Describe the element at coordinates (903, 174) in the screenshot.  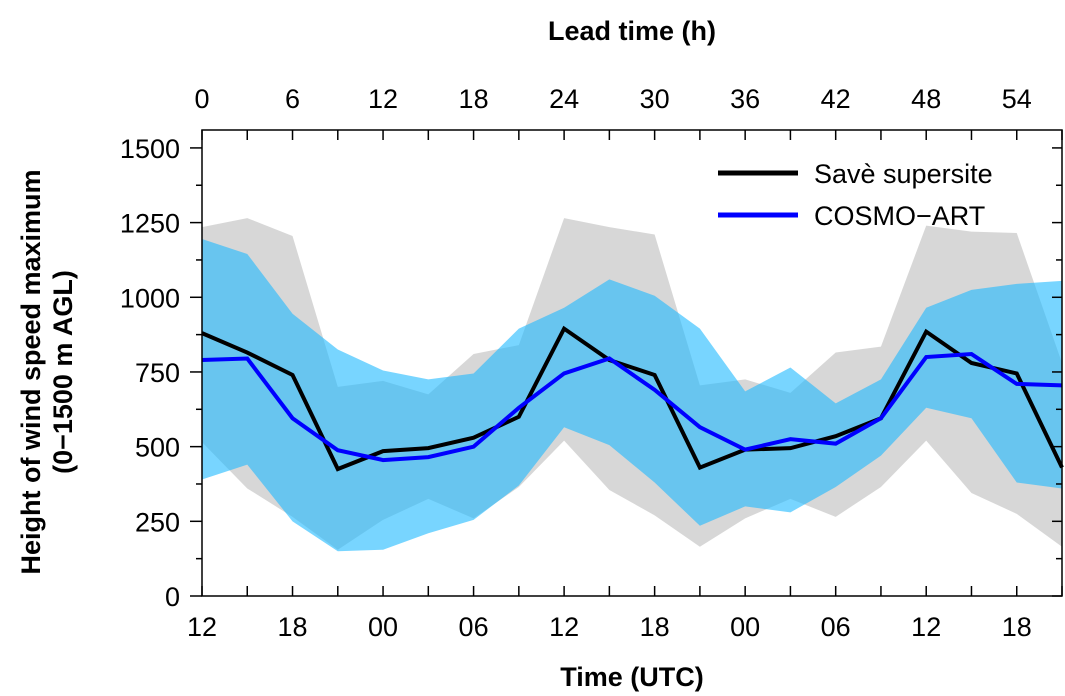
I see `legend-label-save-supersite: Savè supersite` at that location.